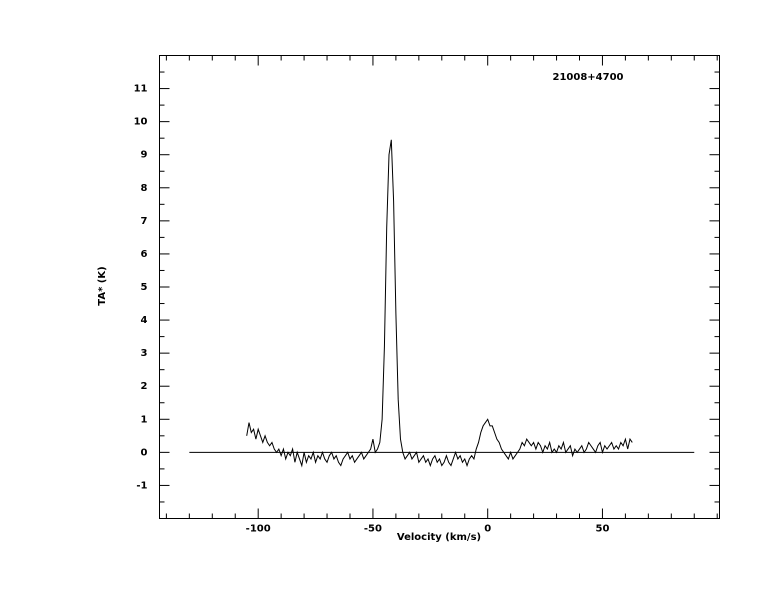 Image resolution: width=774 pixels, height=616 pixels. I want to click on y-tick-label: 11, so click(141, 89).